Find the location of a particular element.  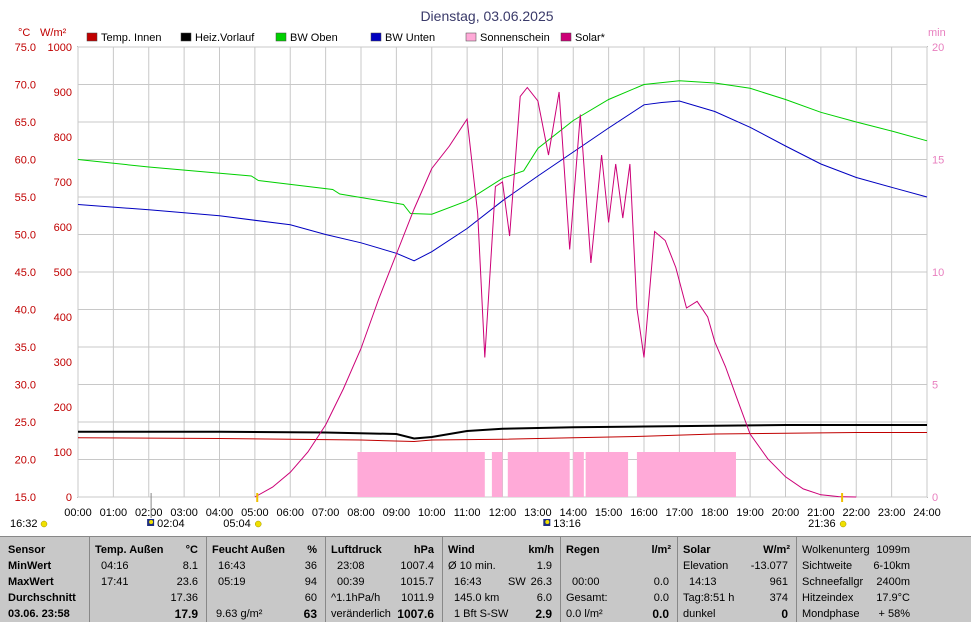

sunrise-time: 05:04 is located at coordinates (237, 524).